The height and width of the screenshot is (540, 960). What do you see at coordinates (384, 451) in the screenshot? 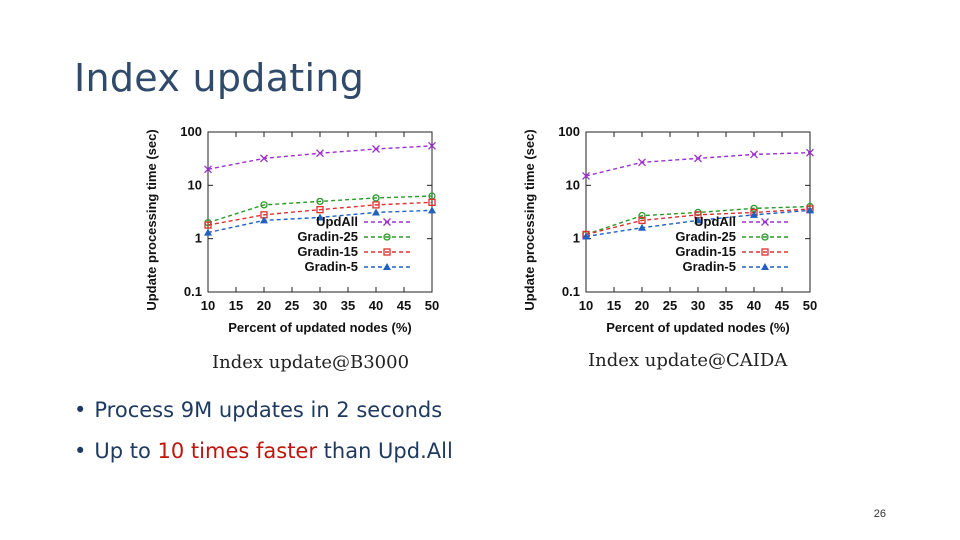
I see `bullet-suffix: than Upd.All` at bounding box center [384, 451].